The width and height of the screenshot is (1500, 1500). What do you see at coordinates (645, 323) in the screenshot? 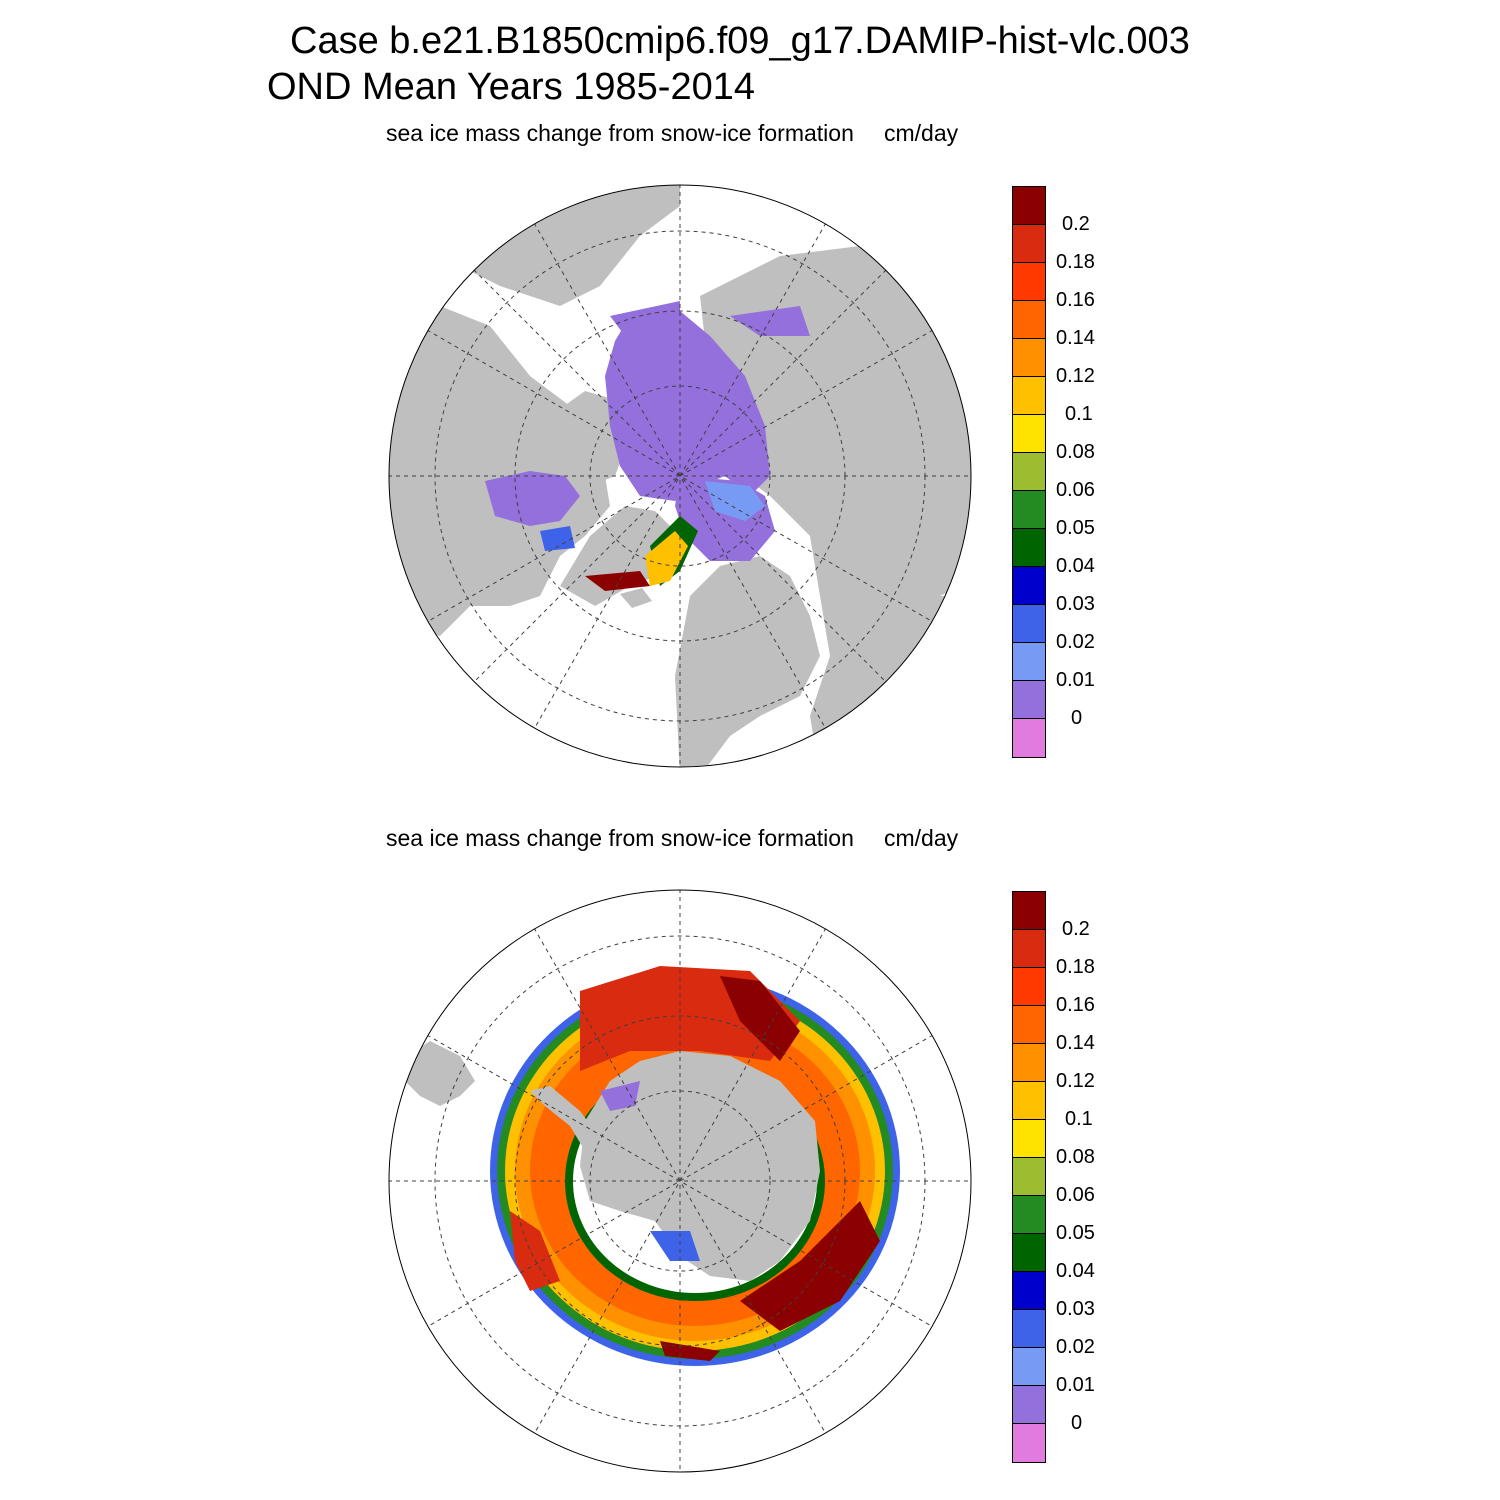
I see `beaufort-ice-field` at bounding box center [645, 323].